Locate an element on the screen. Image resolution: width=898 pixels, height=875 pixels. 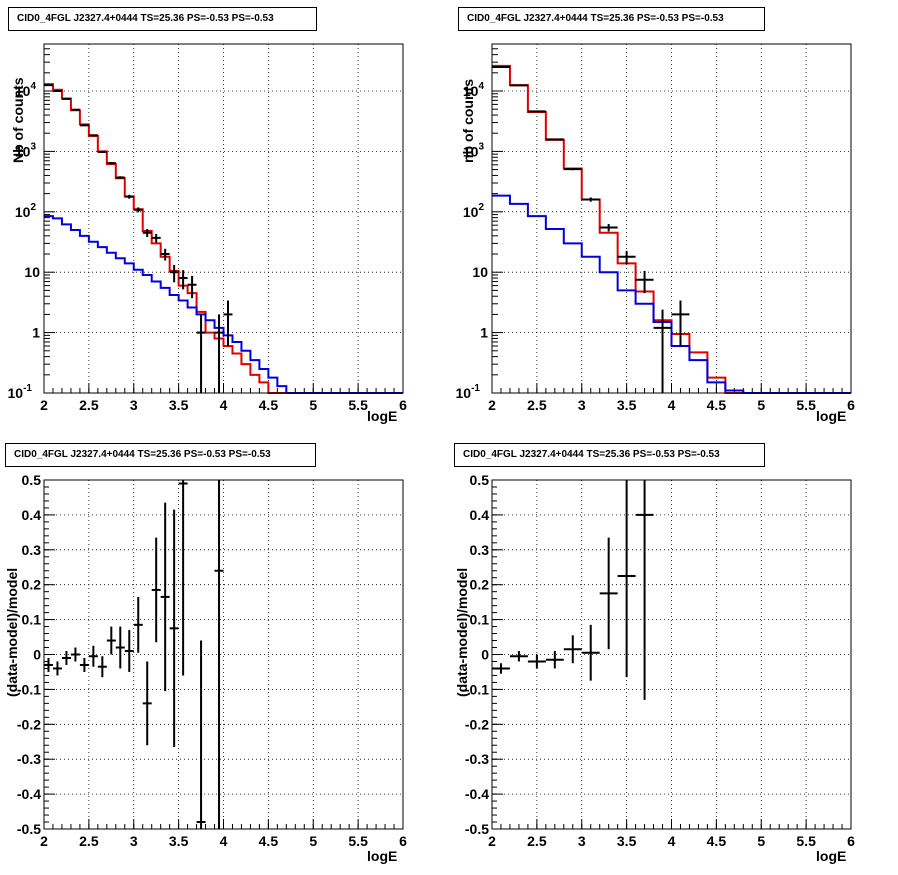
y-tick-label: 0.1 is located at coordinates (480, 620).